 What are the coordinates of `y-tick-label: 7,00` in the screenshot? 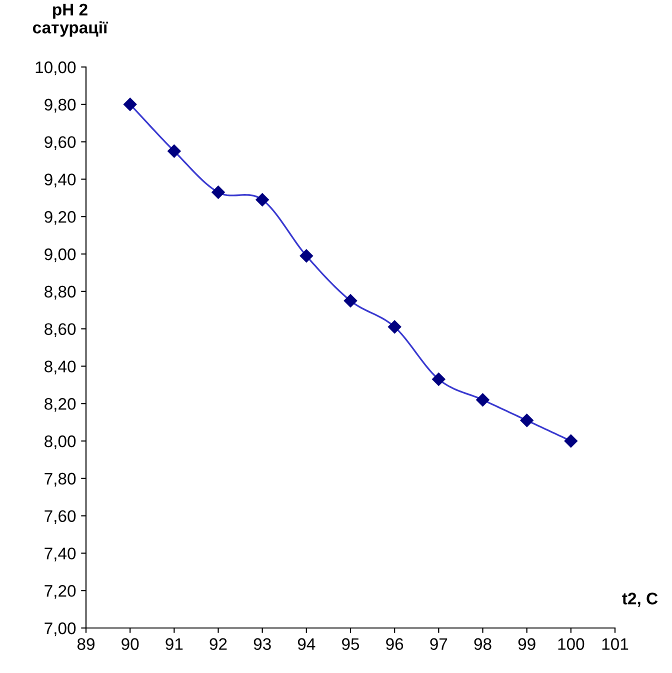 It's located at (60, 629).